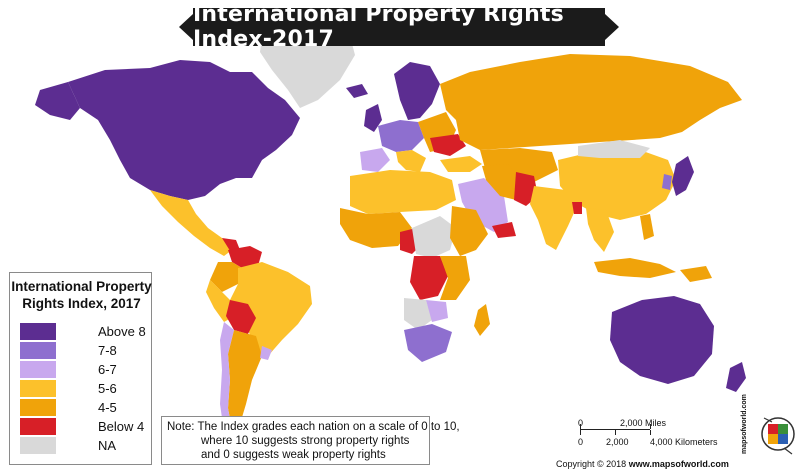 The height and width of the screenshot is (473, 800). Describe the element at coordinates (744, 424) in the screenshot. I see `logo-text: mapsofworld.com` at that location.